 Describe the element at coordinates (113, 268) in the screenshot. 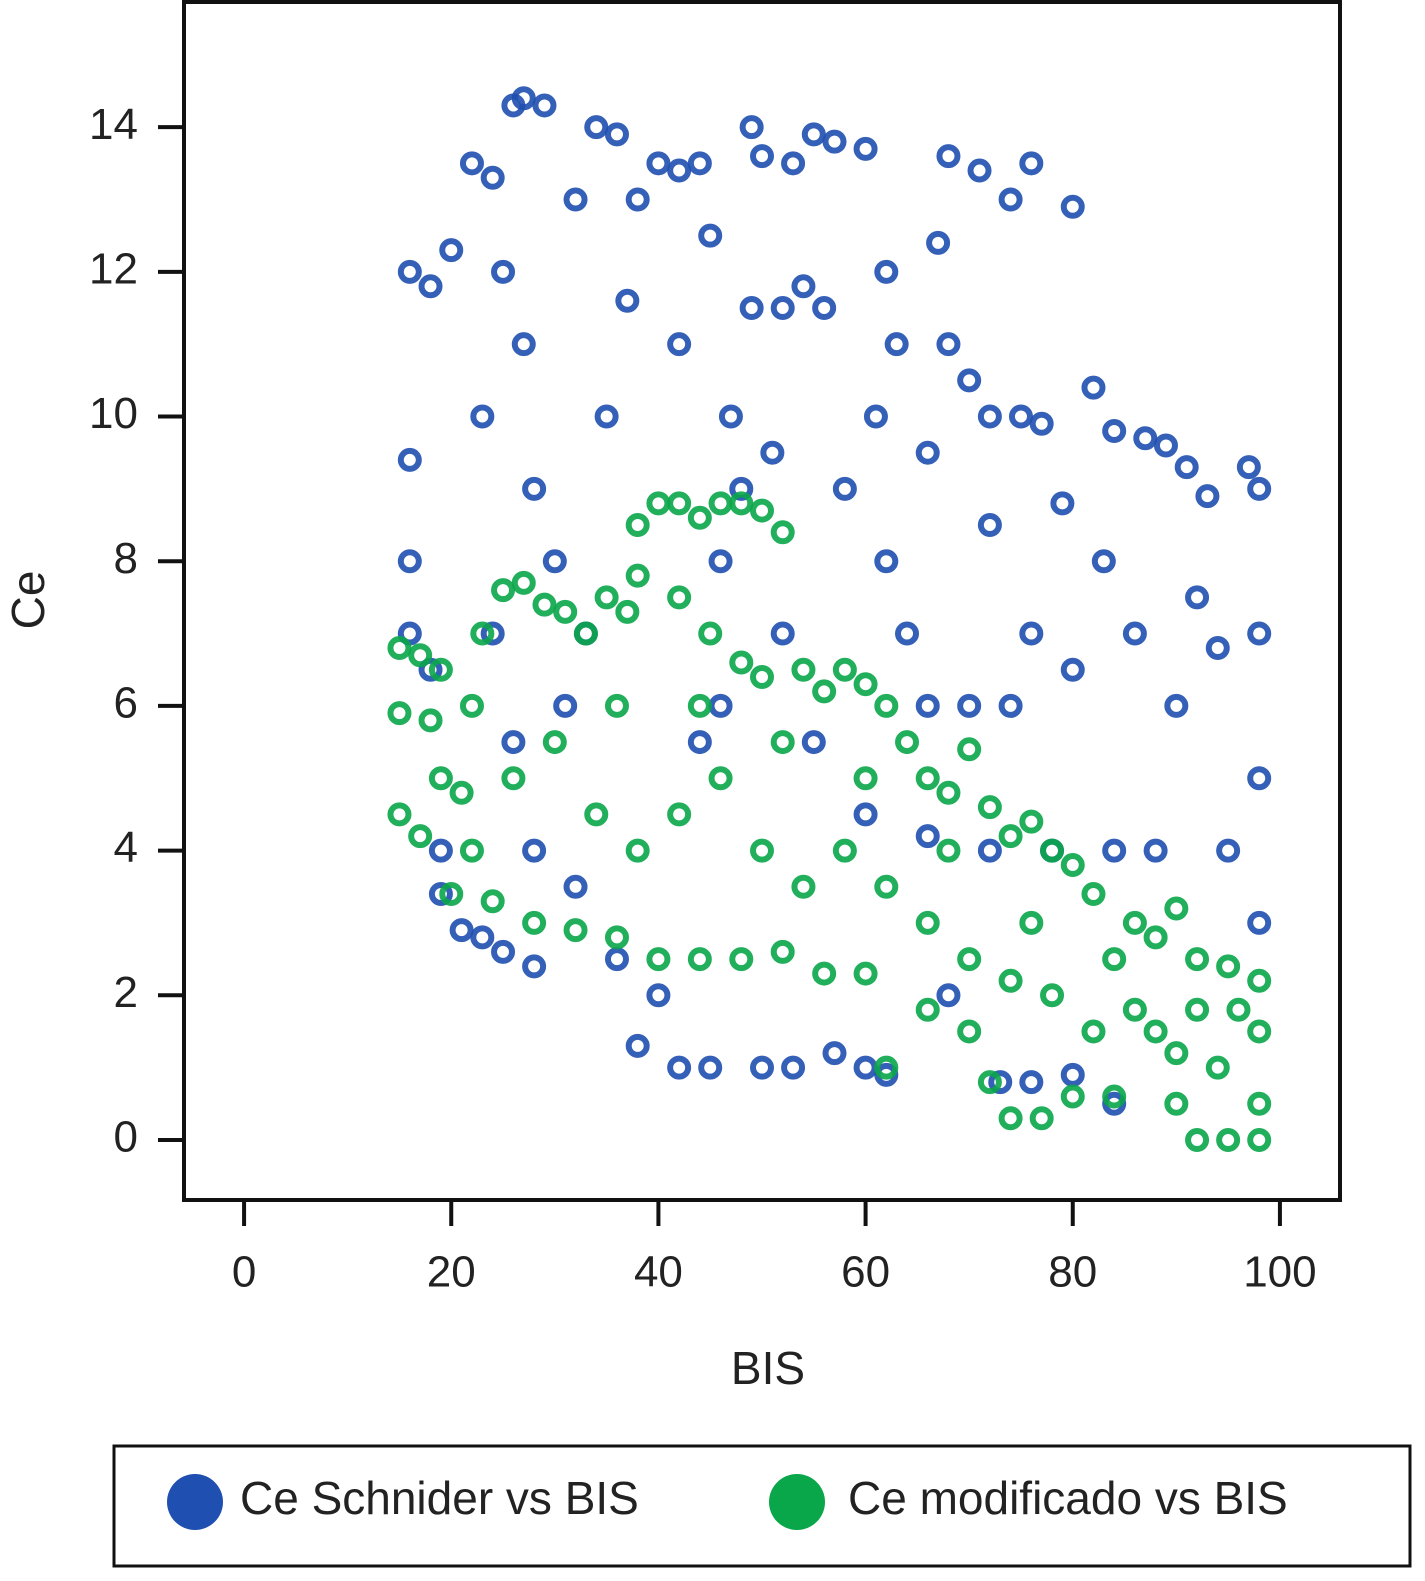

I see `y-tick-label: 12` at that location.